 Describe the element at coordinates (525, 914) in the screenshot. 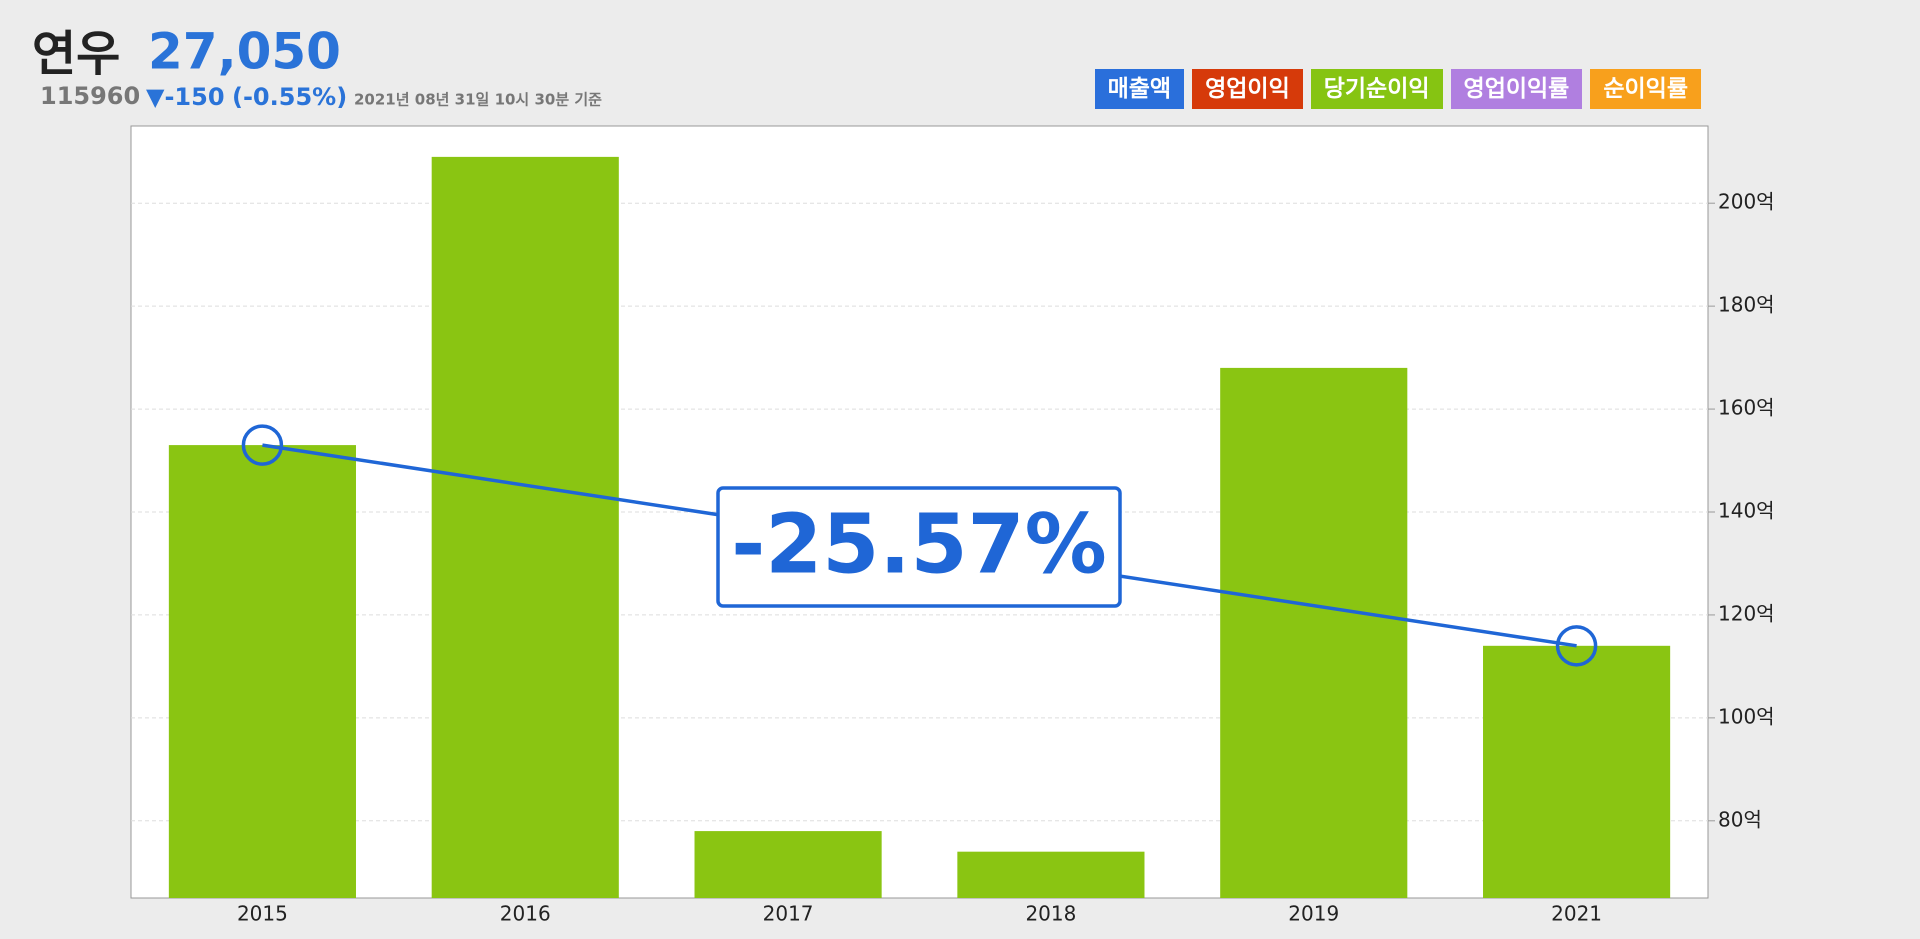

I see `x-tick-label: 2016` at that location.